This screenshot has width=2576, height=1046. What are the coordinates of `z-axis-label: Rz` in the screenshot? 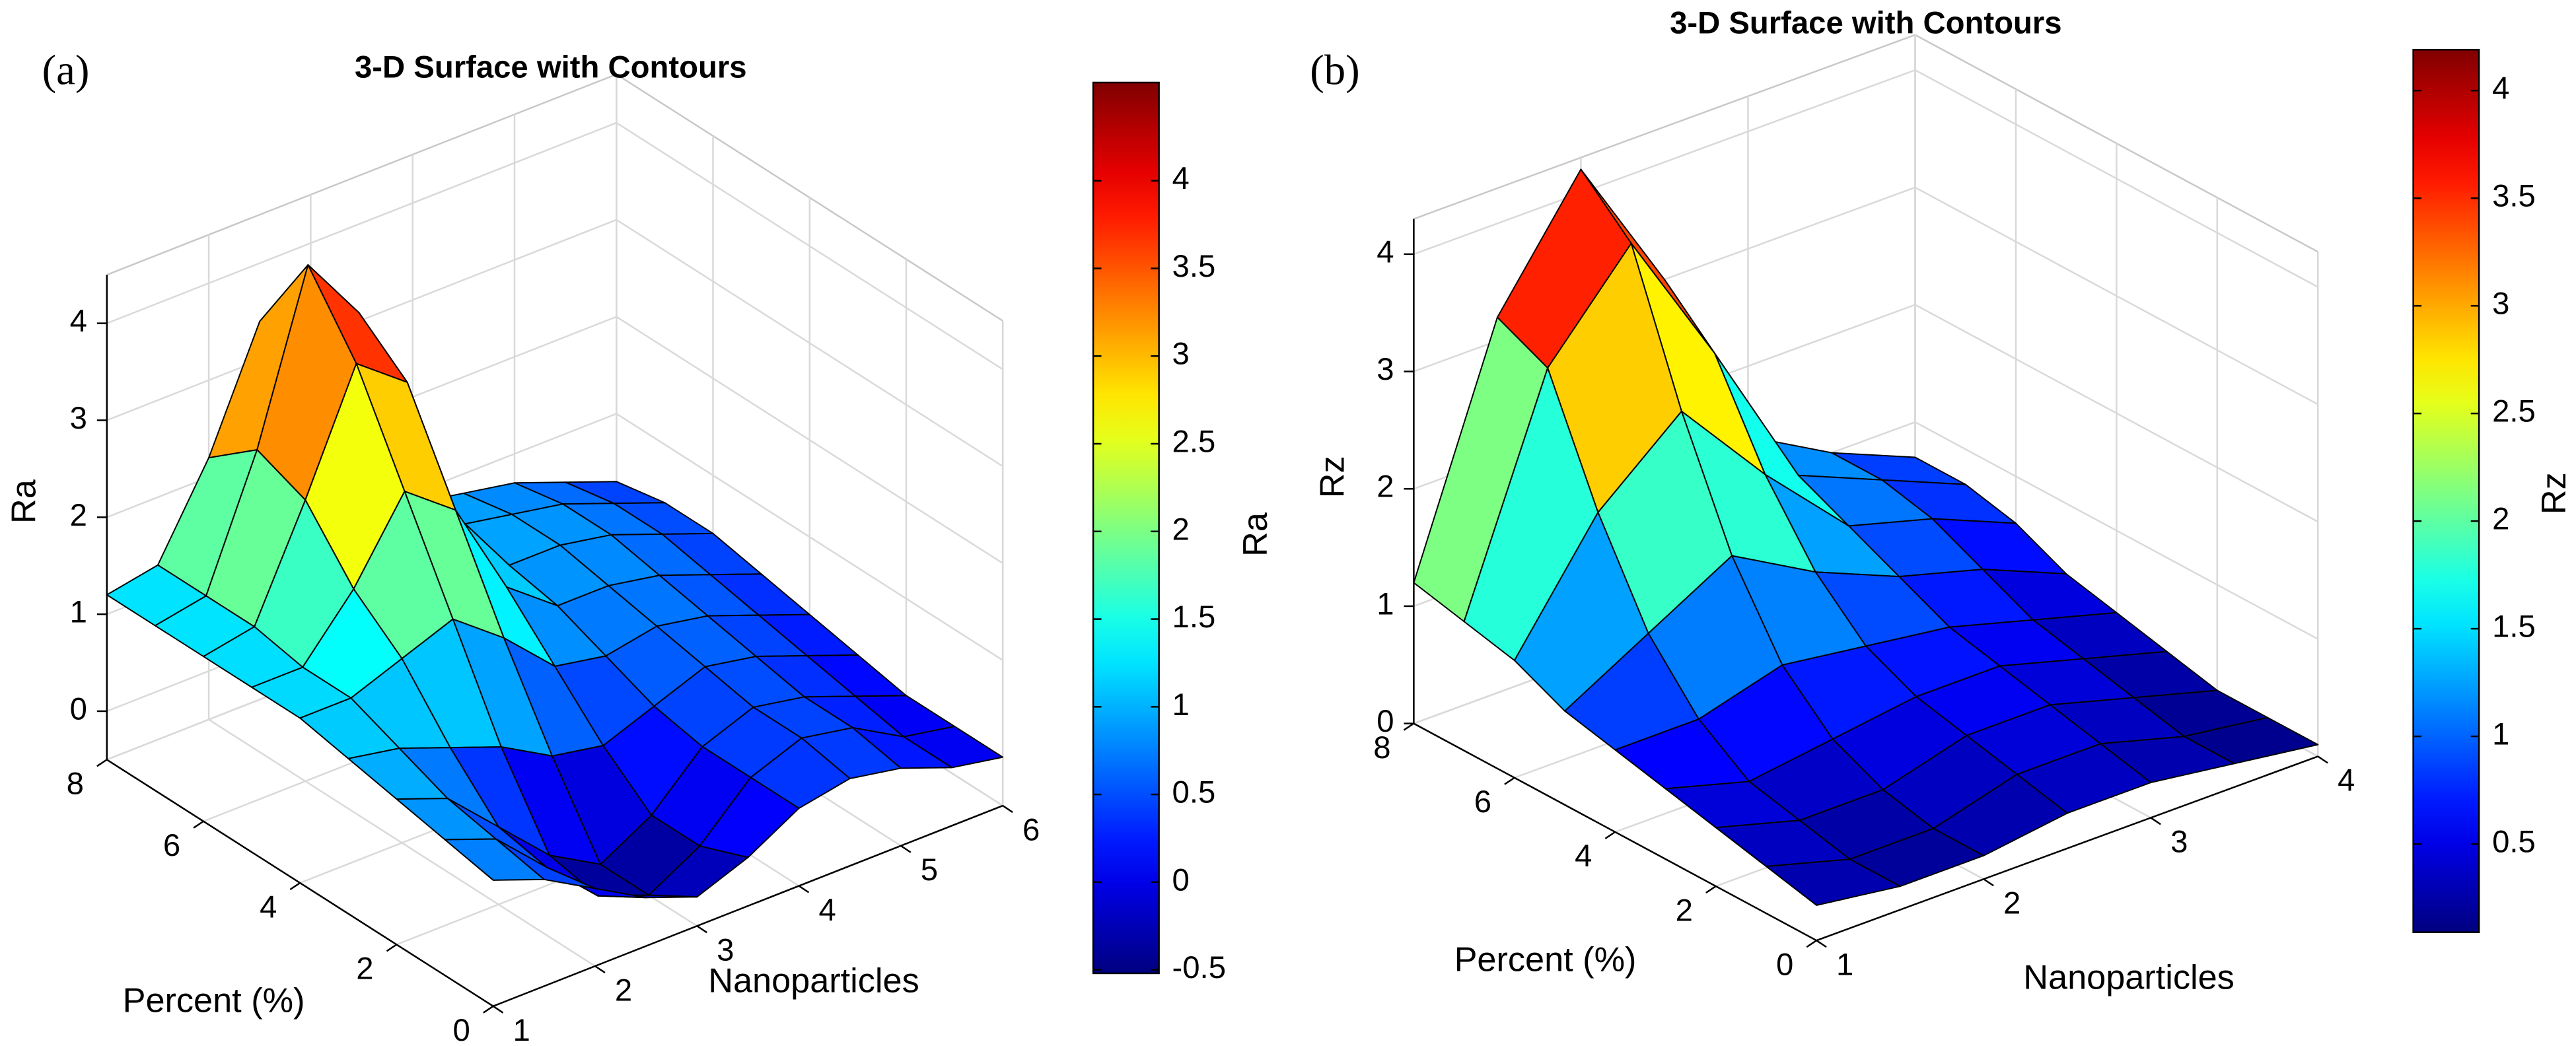 It's located at (1333, 477).